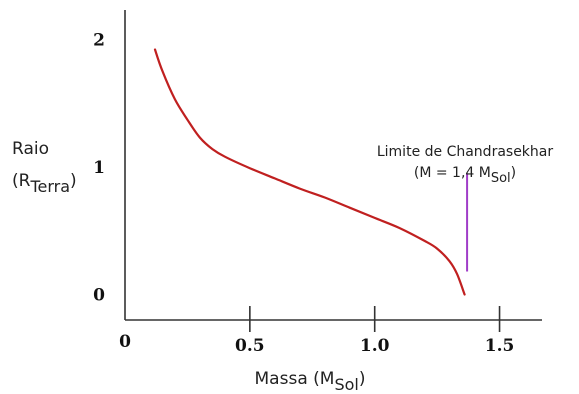  I want to click on x-tick-label-0: 0.5, so click(250, 346).